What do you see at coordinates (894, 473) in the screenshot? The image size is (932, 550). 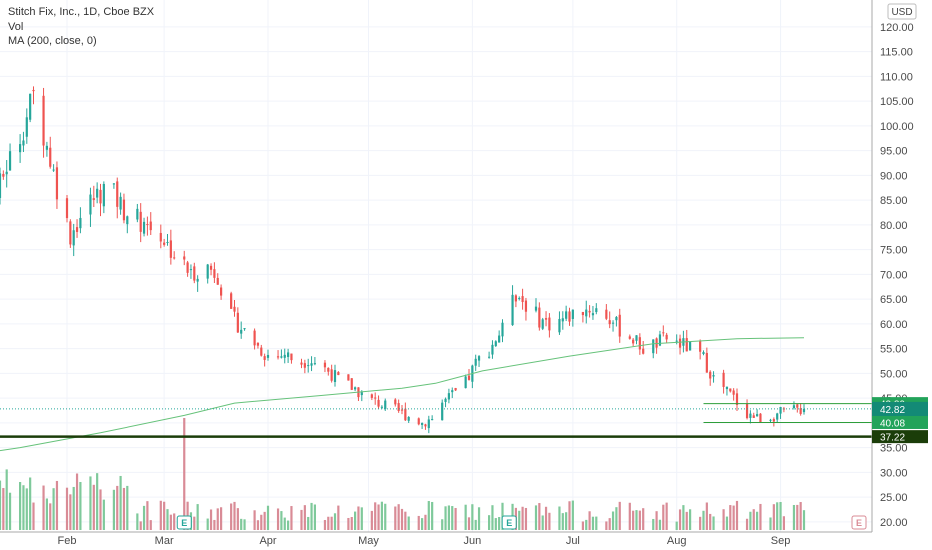 I see `y-tick-label: 30.00` at bounding box center [894, 473].